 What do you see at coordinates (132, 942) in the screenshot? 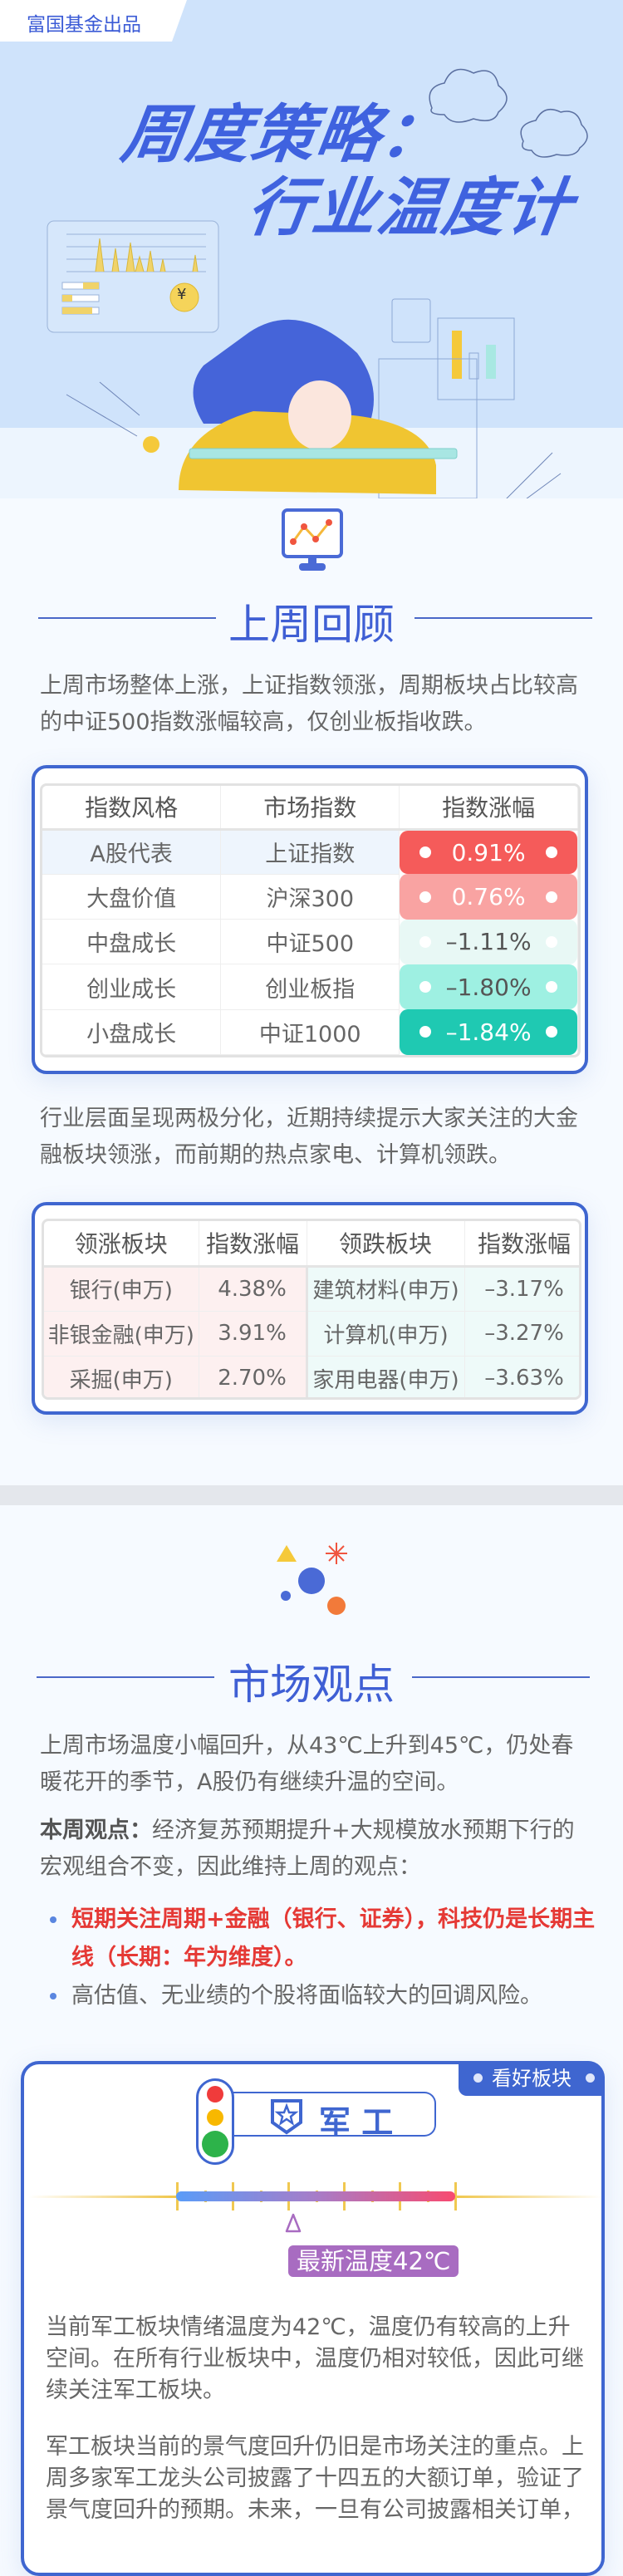
I see `index-style: 中盘成长` at bounding box center [132, 942].